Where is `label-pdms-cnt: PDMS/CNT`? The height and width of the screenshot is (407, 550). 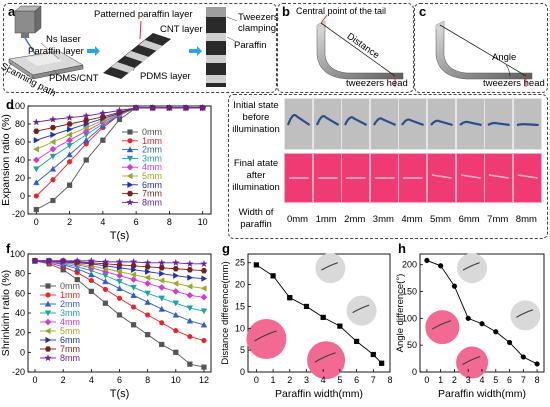 label-pdms-cnt: PDMS/CNT is located at coordinates (74, 78).